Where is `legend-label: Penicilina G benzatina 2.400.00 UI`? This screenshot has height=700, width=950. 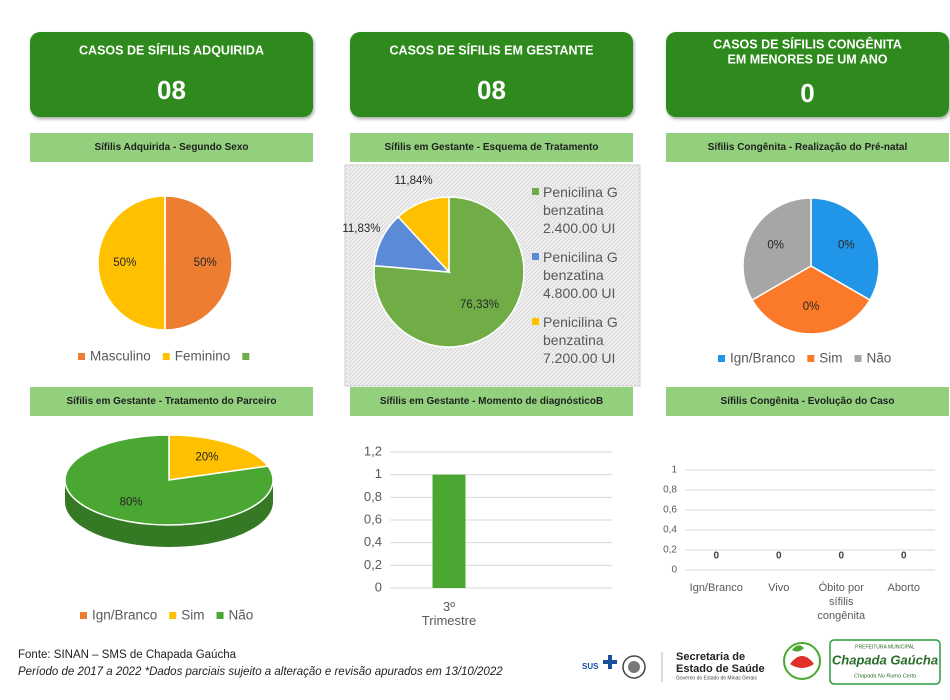
legend-label: Penicilina G benzatina 2.400.00 UI is located at coordinates (580, 210).